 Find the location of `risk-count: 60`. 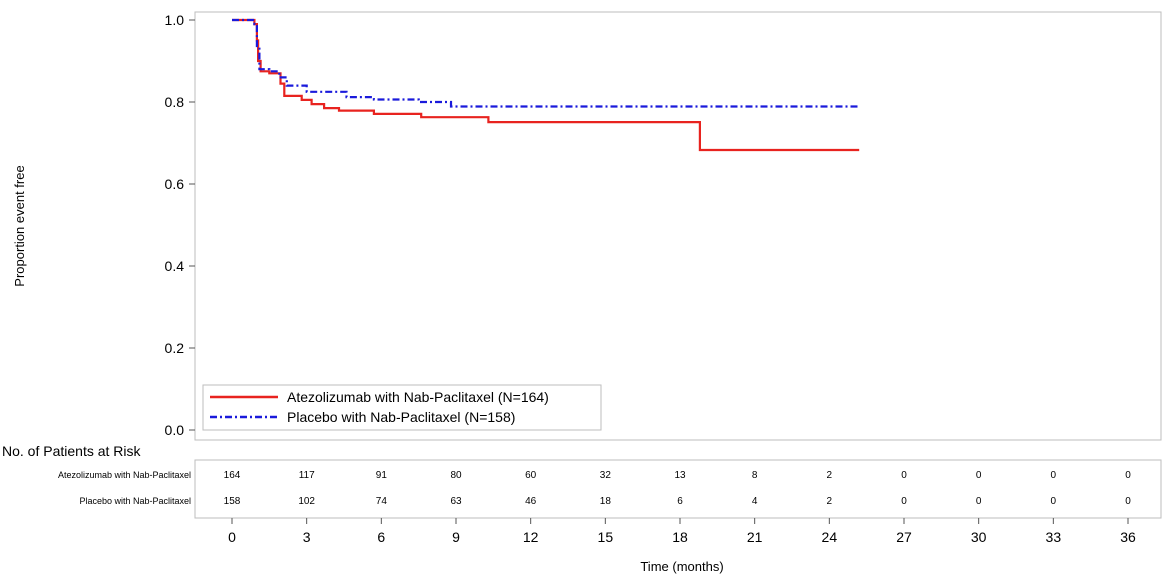

risk-count: 60 is located at coordinates (531, 475).